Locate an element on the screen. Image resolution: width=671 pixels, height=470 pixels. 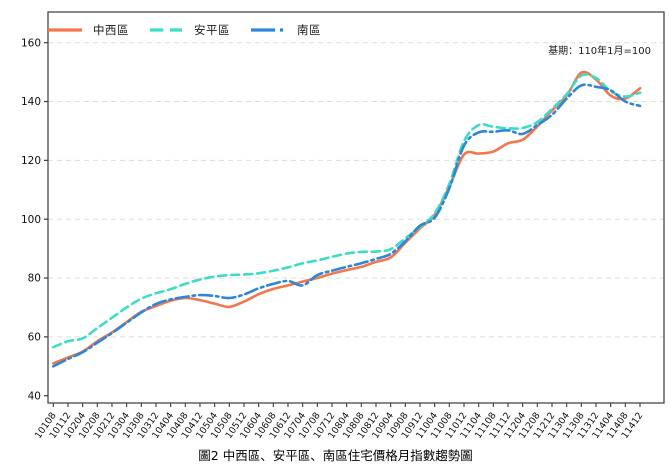
legend-item-zhongxi: 中西區 is located at coordinates (88, 30).